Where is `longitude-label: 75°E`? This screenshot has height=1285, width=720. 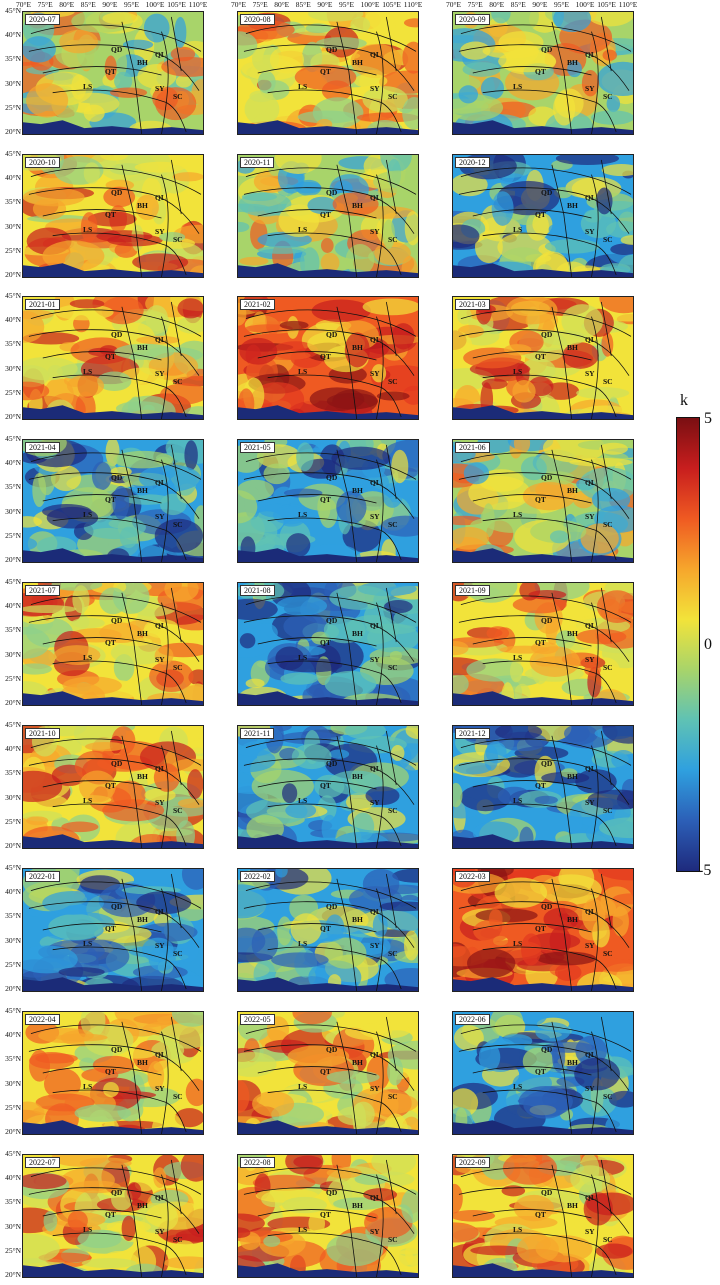 longitude-label: 75°E is located at coordinates (260, 4).